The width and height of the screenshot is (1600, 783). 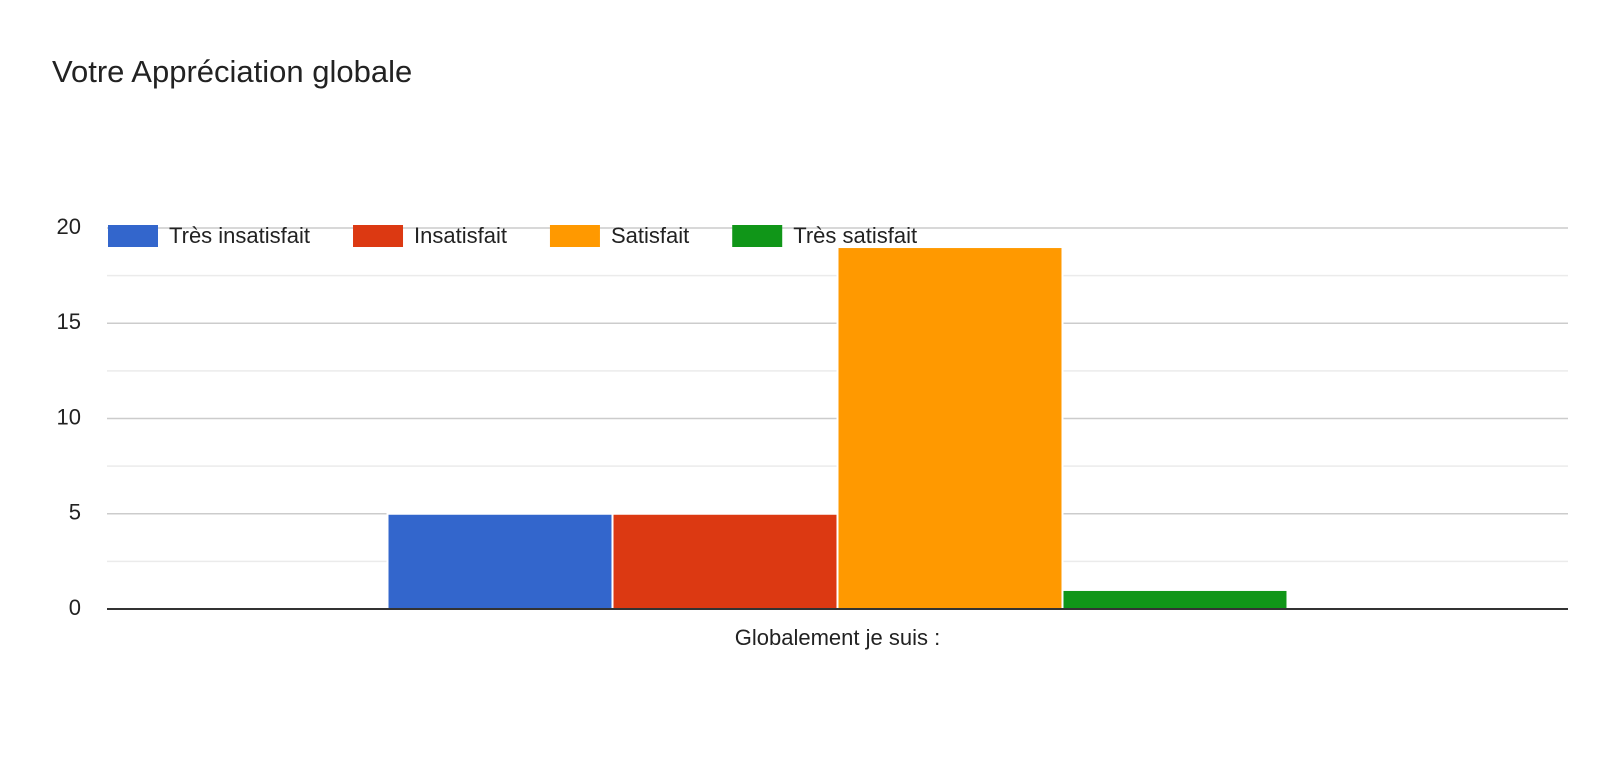 What do you see at coordinates (837, 637) in the screenshot?
I see `x-tick-label: Globalement je suis :` at bounding box center [837, 637].